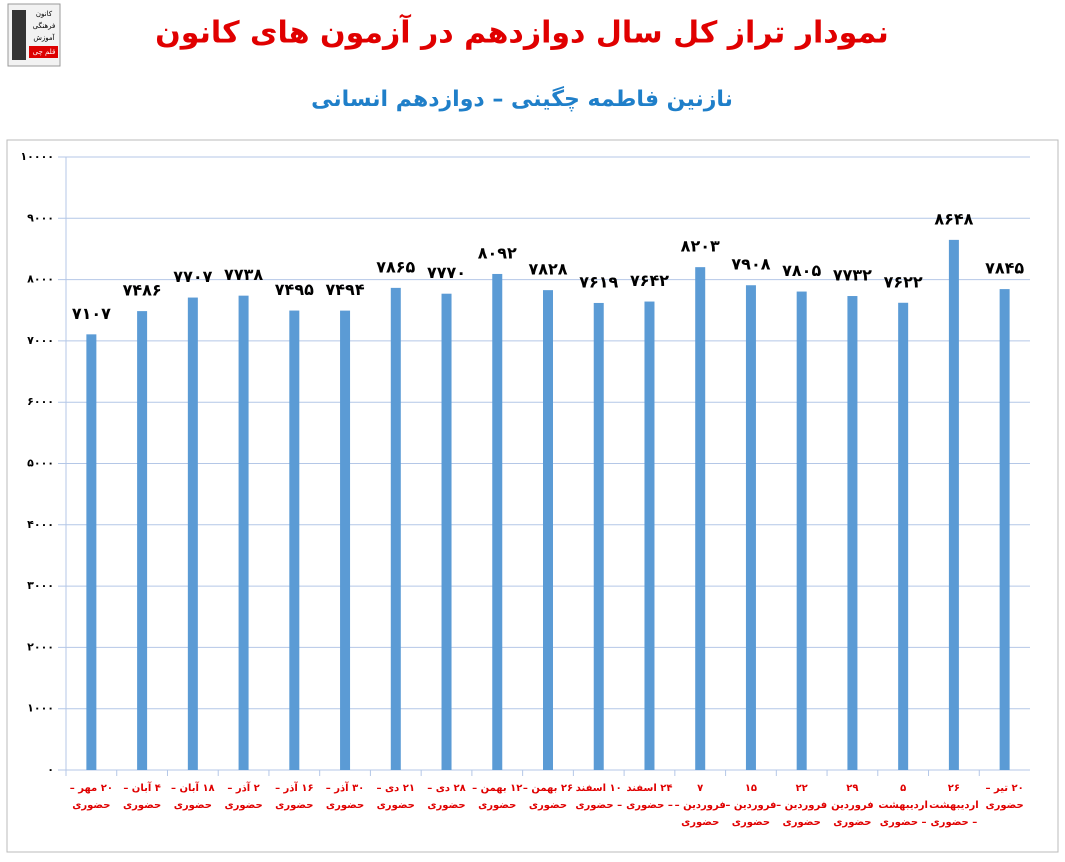 This screenshot has width=1065, height=862. What do you see at coordinates (44, 25) in the screenshot?
I see `logo-text: فرهنگی` at bounding box center [44, 25].